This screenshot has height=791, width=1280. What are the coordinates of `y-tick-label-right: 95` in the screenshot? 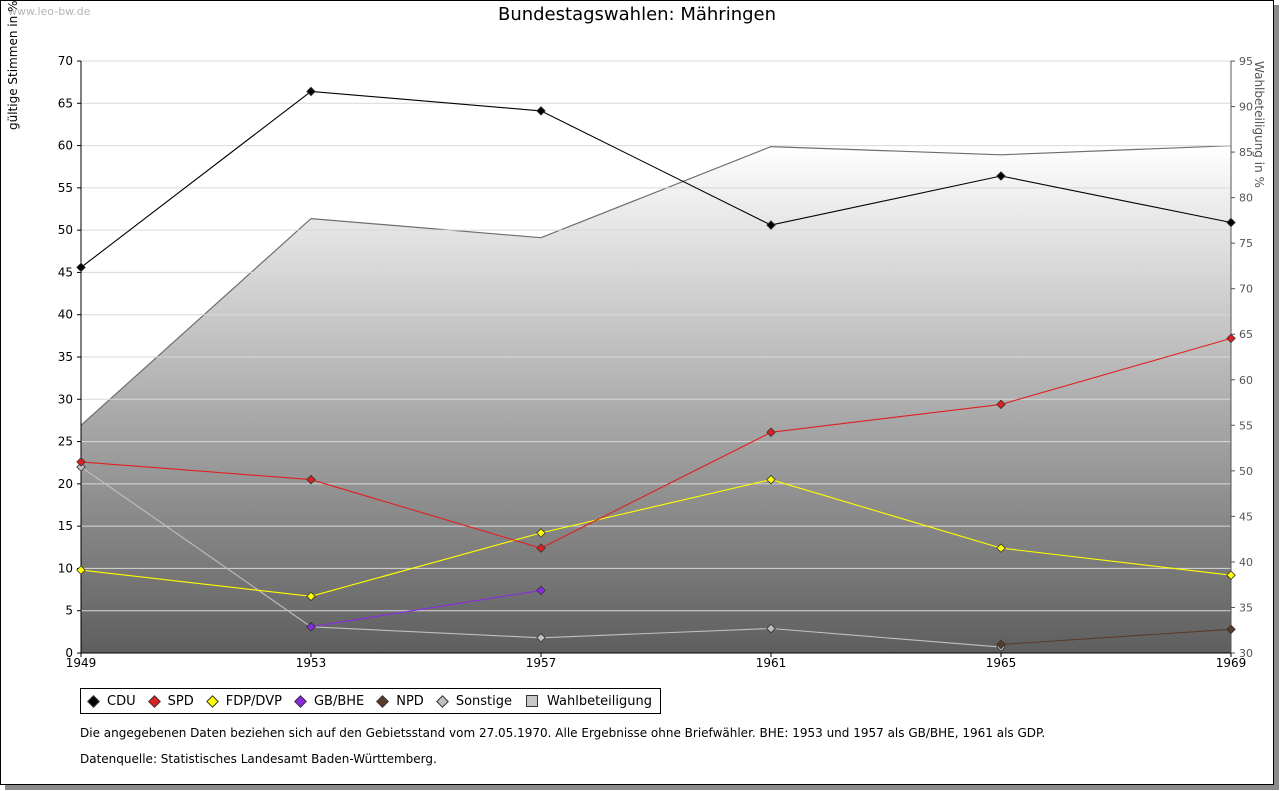 It's located at (1246, 61).